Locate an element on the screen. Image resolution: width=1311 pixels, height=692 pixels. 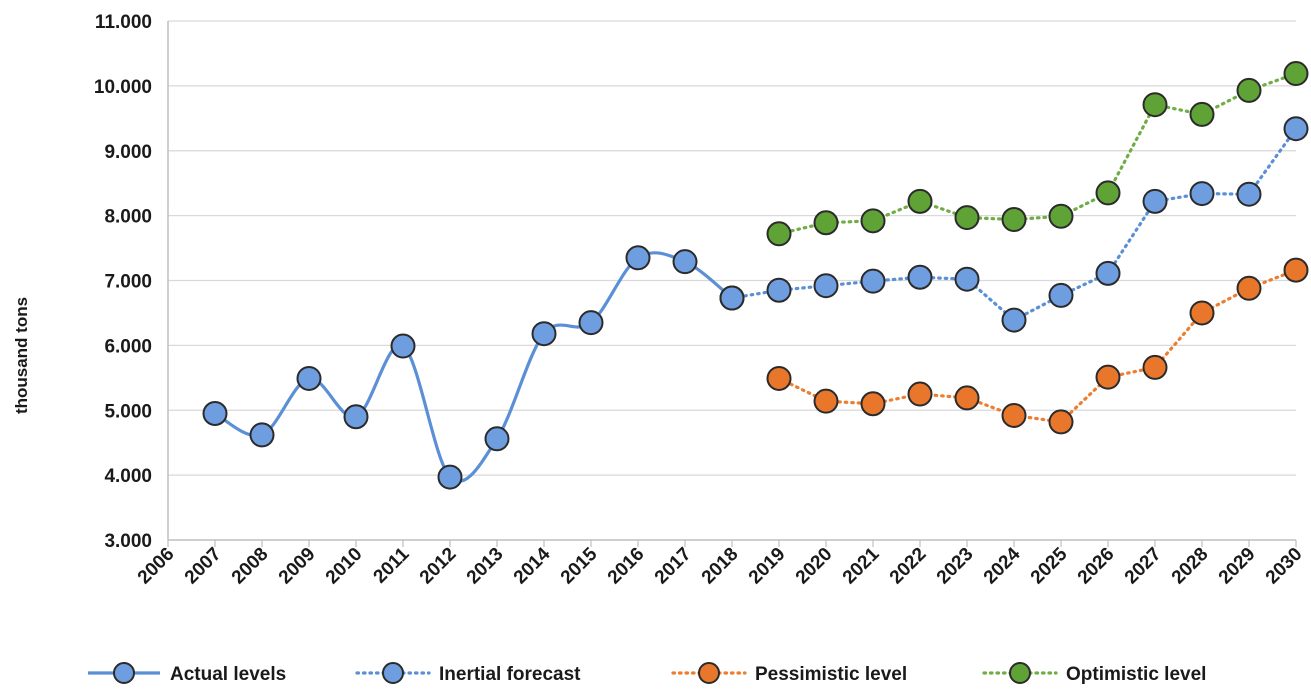
series-line-pessimistic-level is located at coordinates (1037, 346).